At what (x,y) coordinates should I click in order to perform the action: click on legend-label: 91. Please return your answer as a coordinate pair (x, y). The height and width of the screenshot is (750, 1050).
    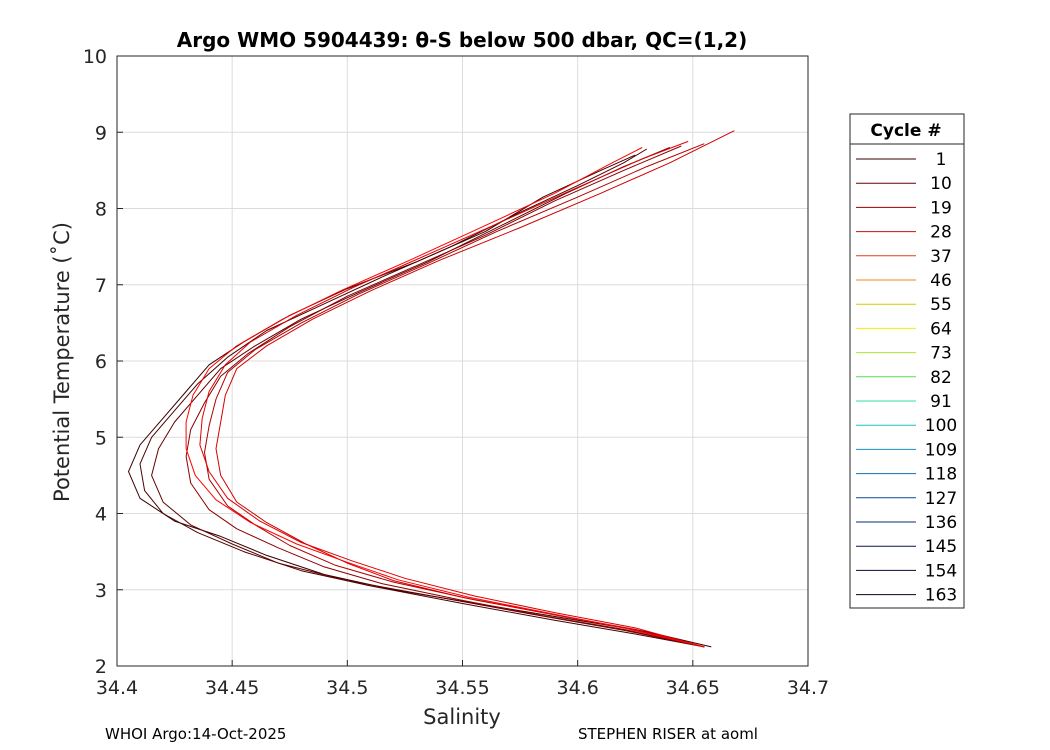
    Looking at the image, I should click on (941, 402).